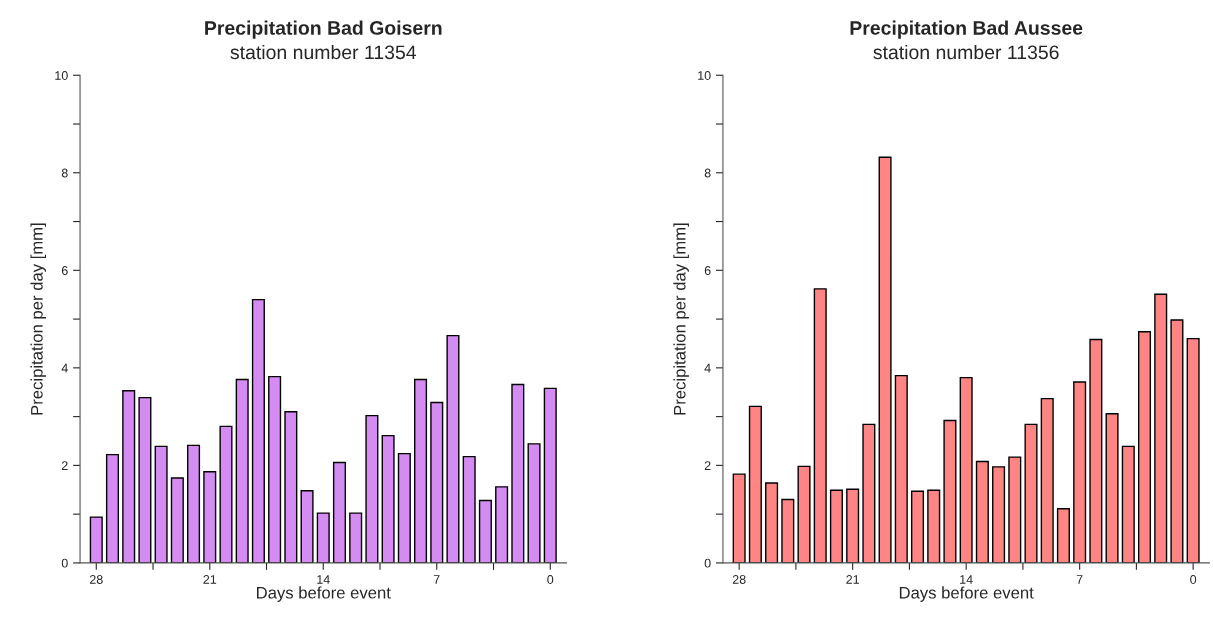  I want to click on chart-subtitle: station number 11354, so click(323, 52).